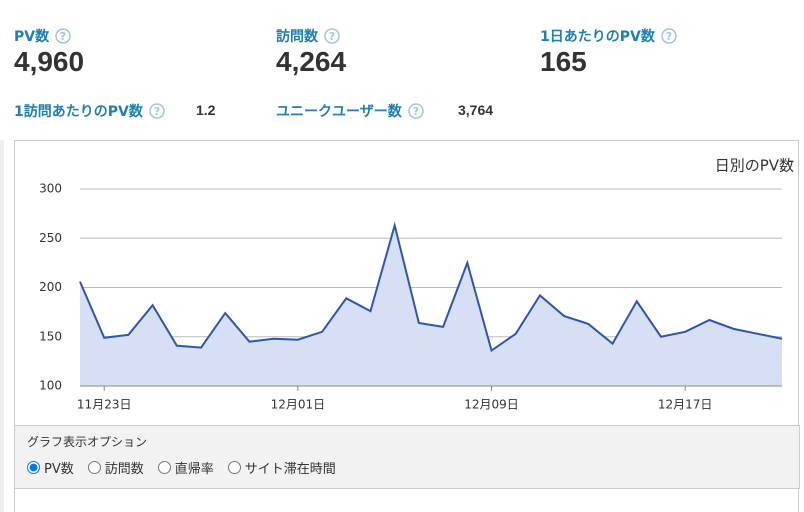 This screenshot has width=804, height=512. I want to click on sub-stat-value: 1.2, so click(206, 110).